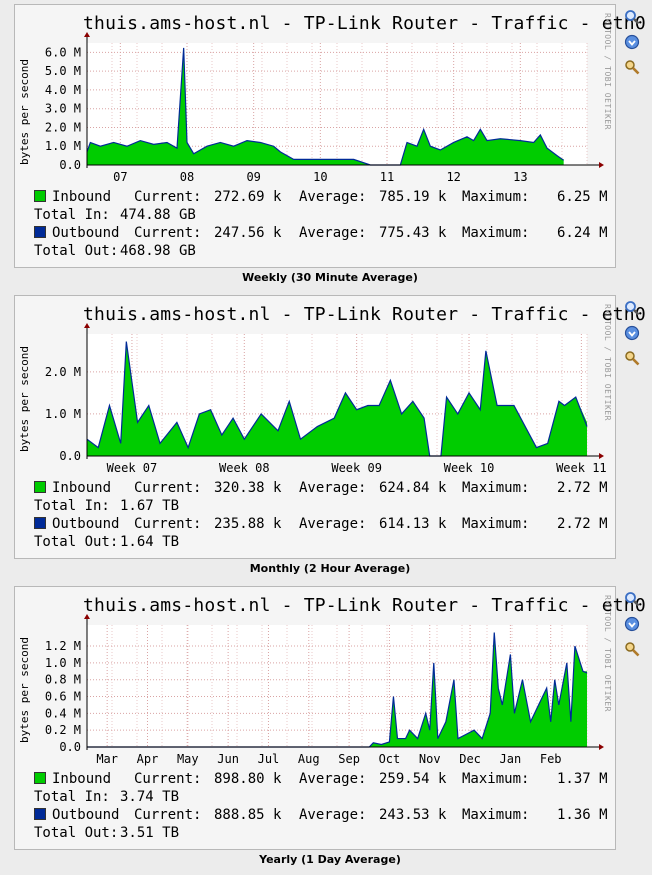 The image size is (652, 875). Describe the element at coordinates (581, 468) in the screenshot. I see `x-tick-label: Week 11` at that location.